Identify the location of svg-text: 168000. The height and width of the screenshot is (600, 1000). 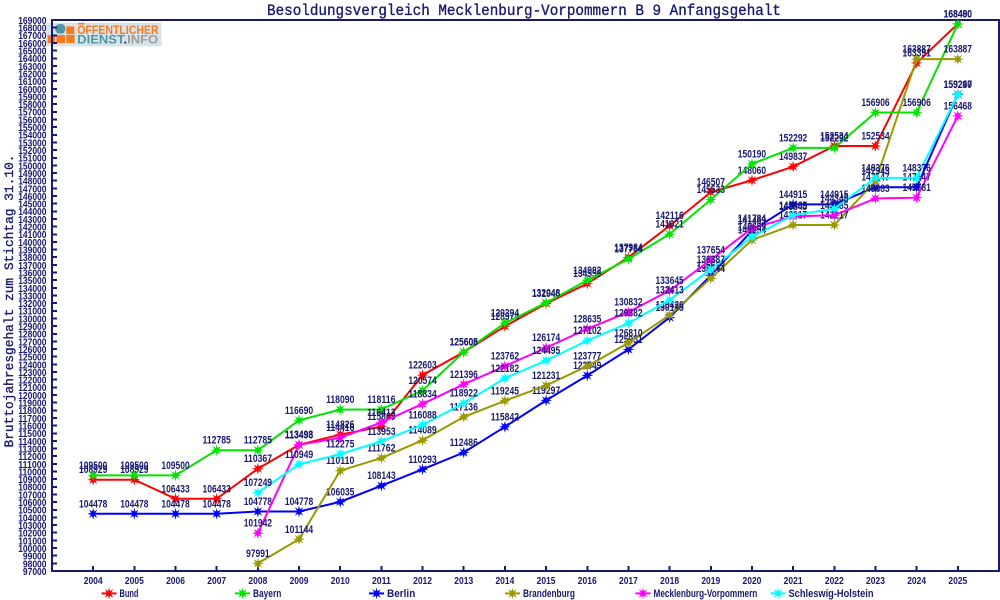
(32, 29).